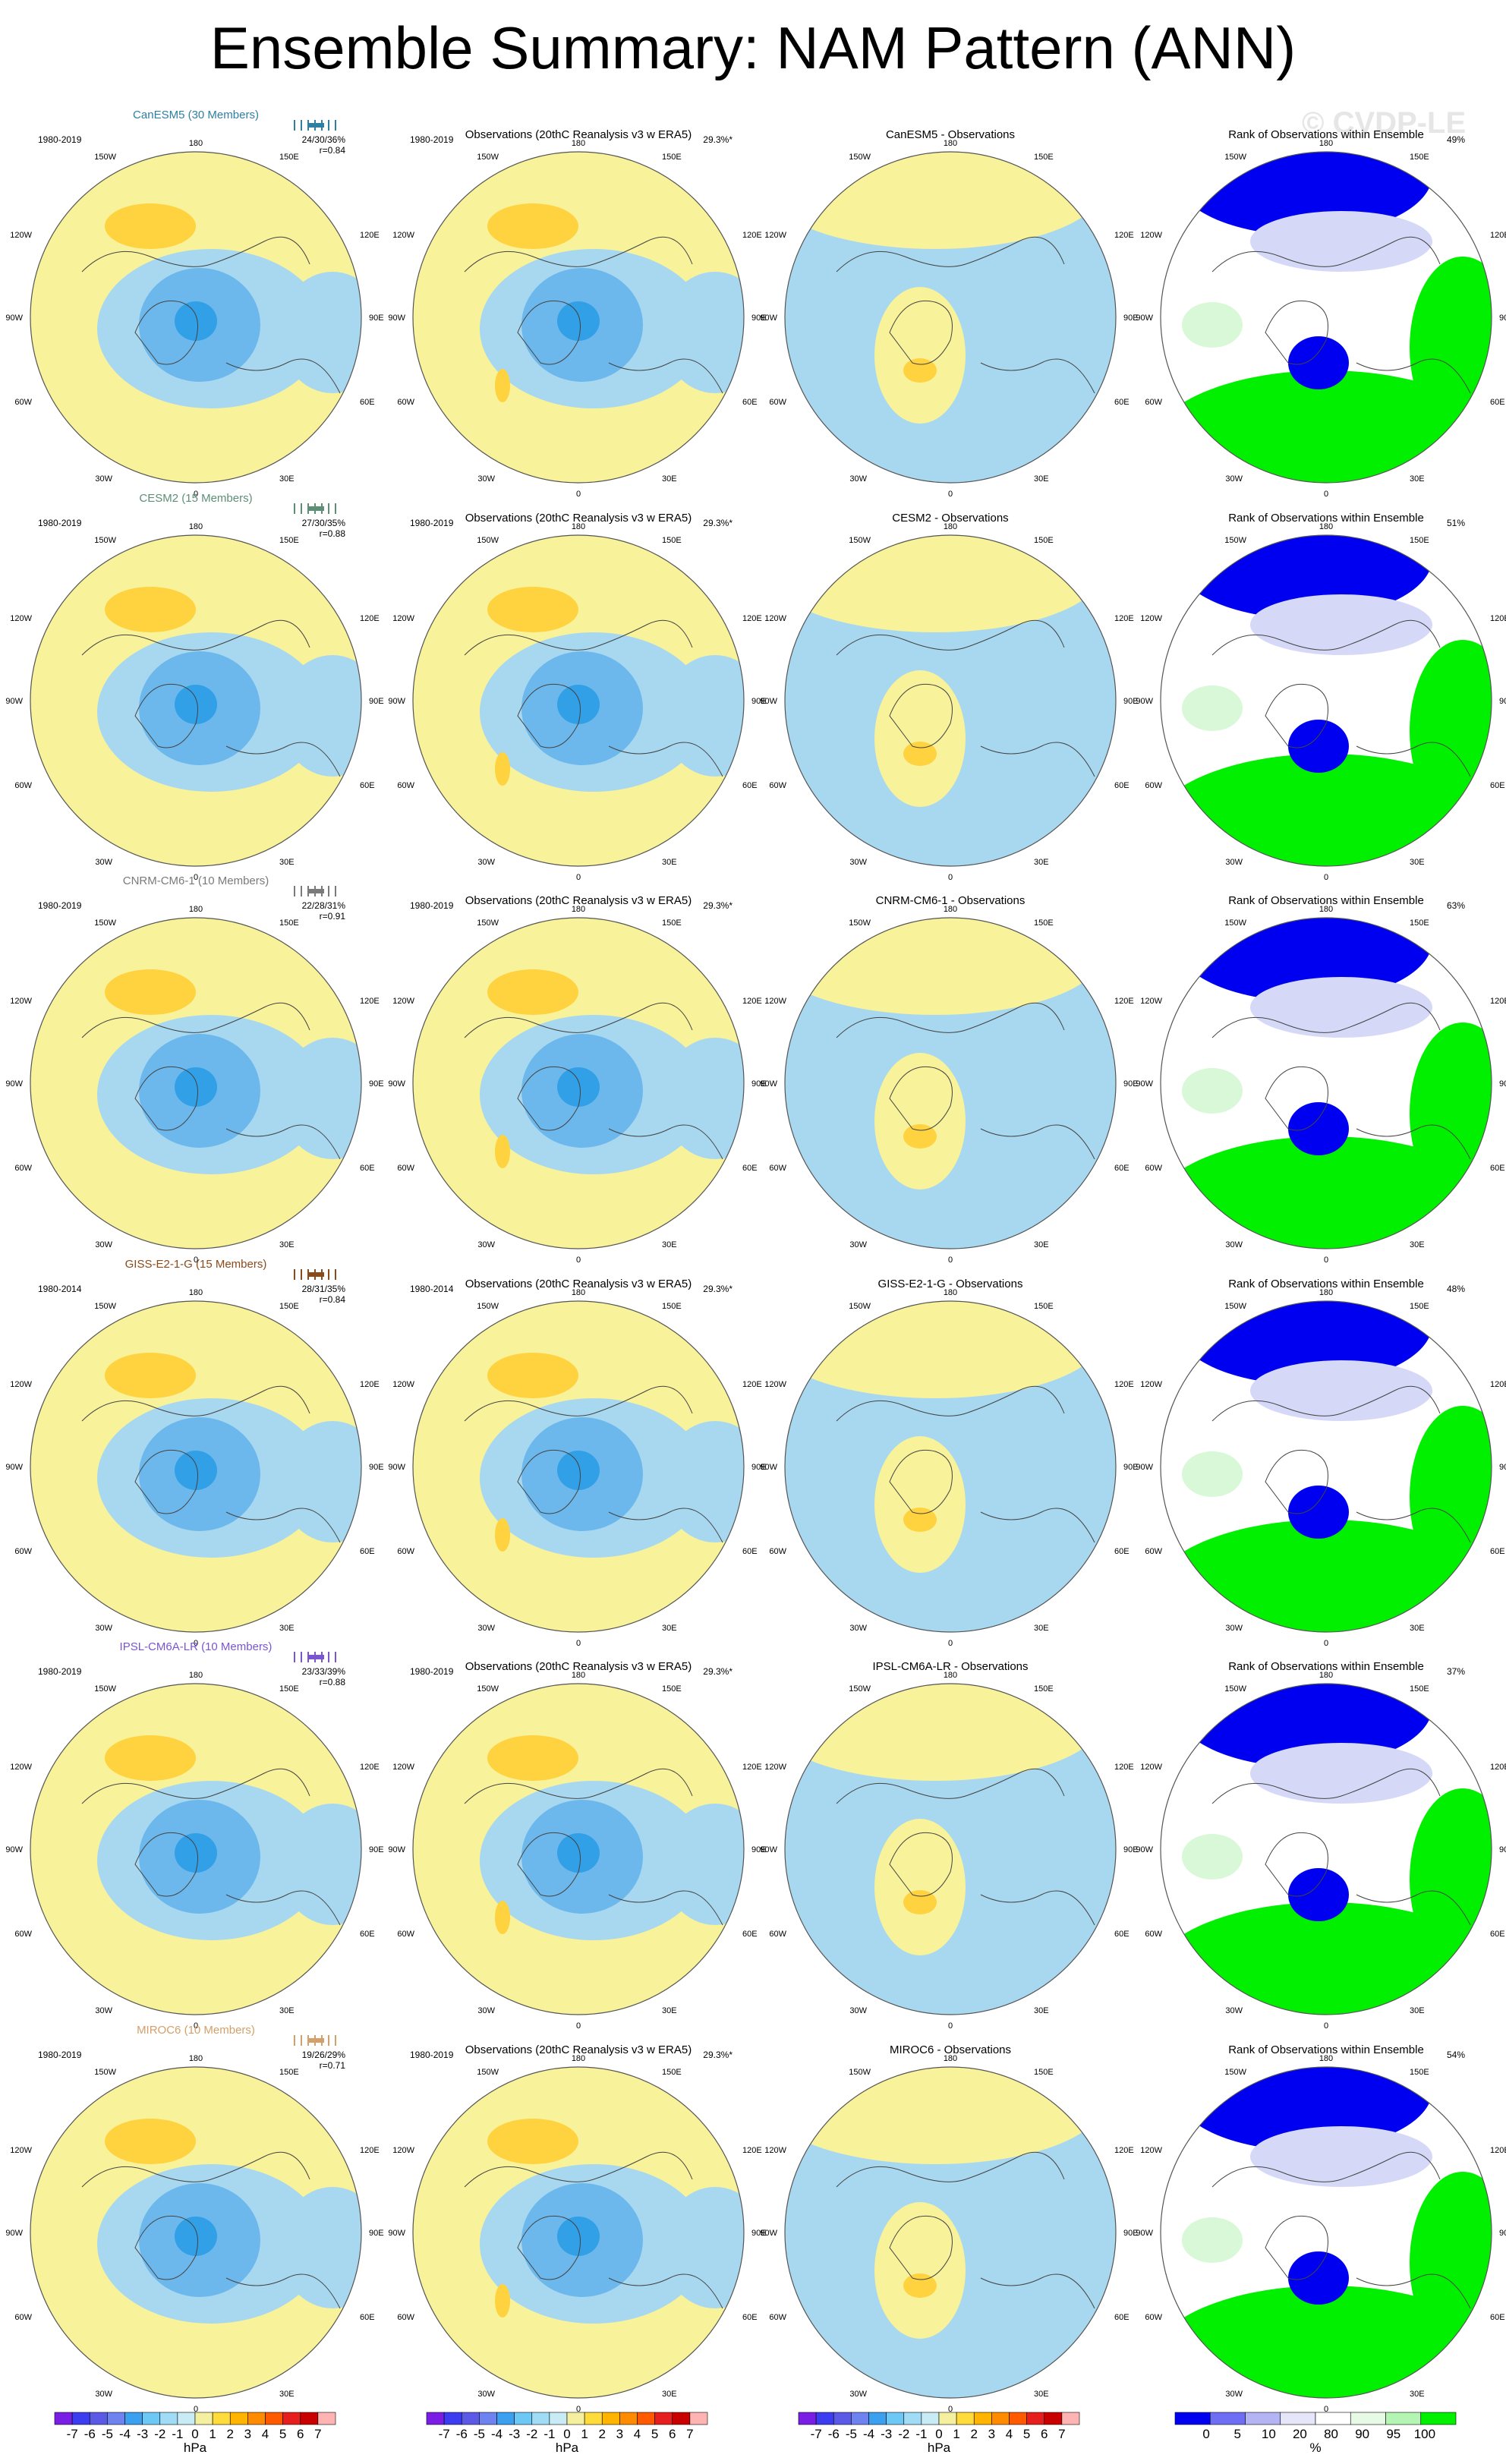 The width and height of the screenshot is (1506, 2464). What do you see at coordinates (920, 370) in the screenshot?
I see `diff-positive-core` at bounding box center [920, 370].